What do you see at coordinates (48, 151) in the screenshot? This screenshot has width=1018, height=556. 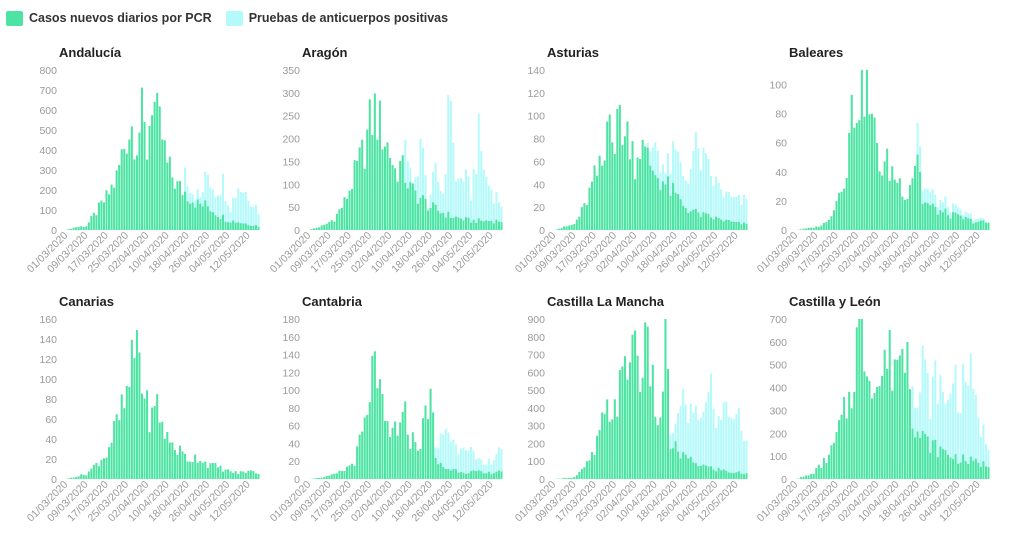 I see `y-tick-label: 400` at bounding box center [48, 151].